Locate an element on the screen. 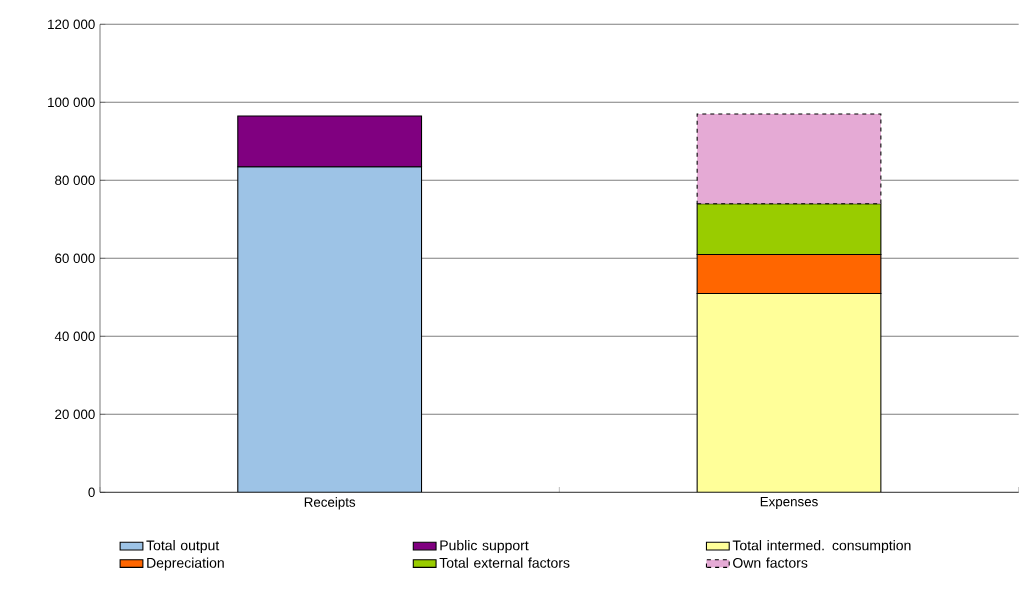  legend-label: Own factors is located at coordinates (770, 562).